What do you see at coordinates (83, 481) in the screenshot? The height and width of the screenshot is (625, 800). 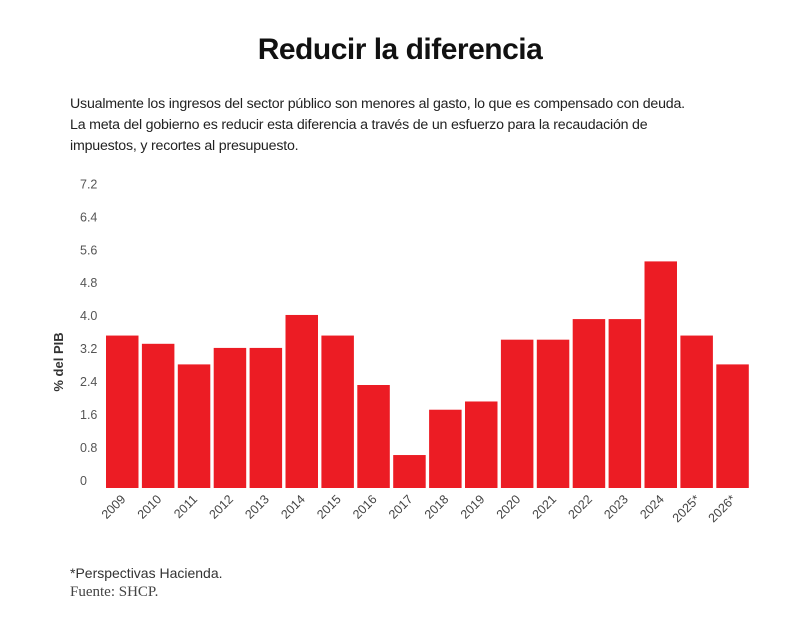 I see `y-tick-label: 0` at bounding box center [83, 481].